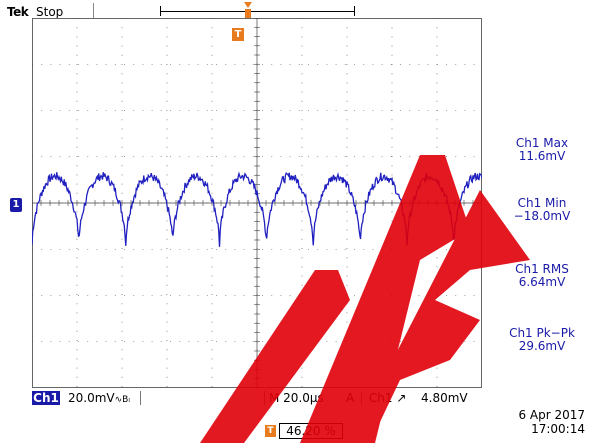 Image resolution: width=599 pixels, height=443 pixels. I want to click on run-state-label: Stop, so click(50, 12).